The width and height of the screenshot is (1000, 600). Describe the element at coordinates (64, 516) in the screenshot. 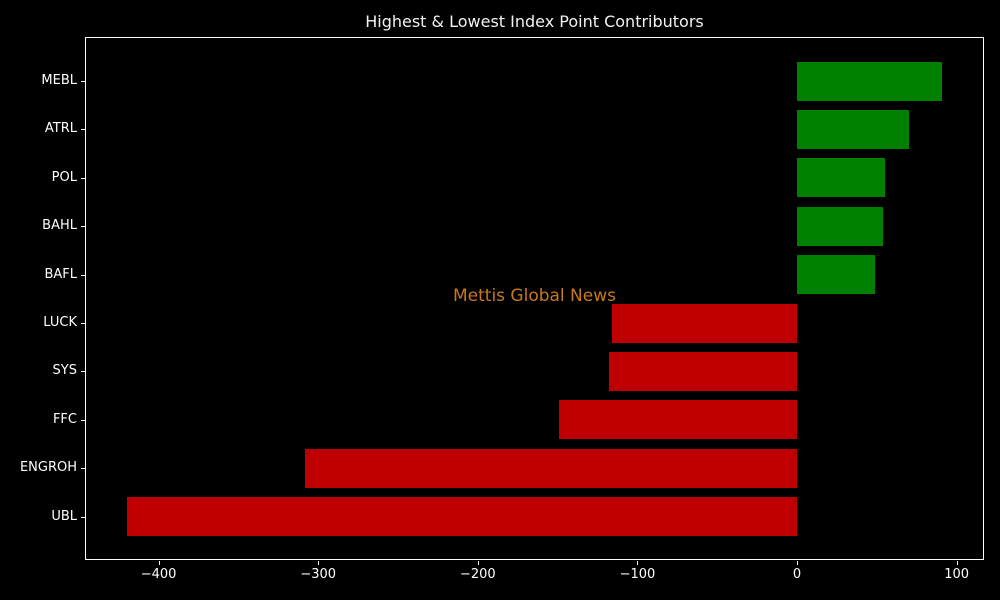

I see `y-tick-label-ubl: UBL` at that location.